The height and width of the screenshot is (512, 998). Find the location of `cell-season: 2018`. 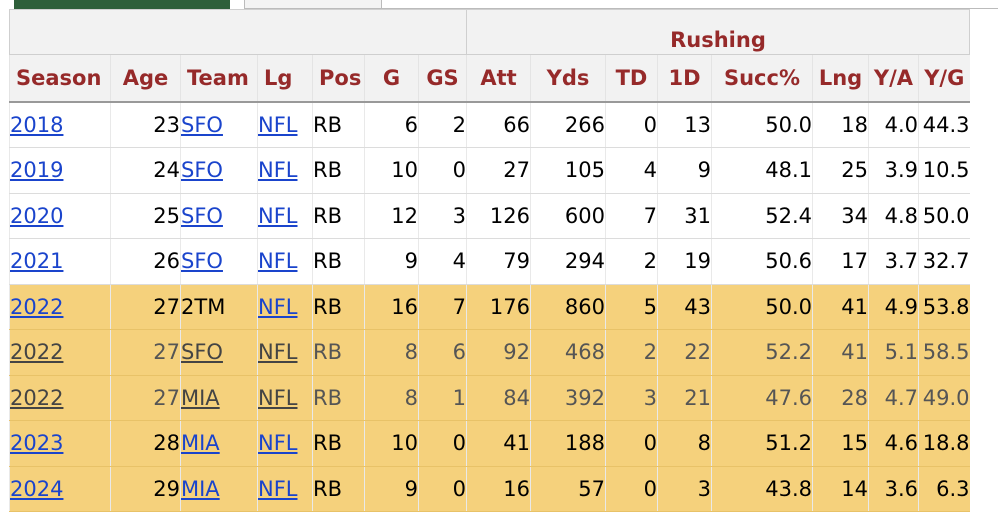

cell-season: 2018 is located at coordinates (60, 125).